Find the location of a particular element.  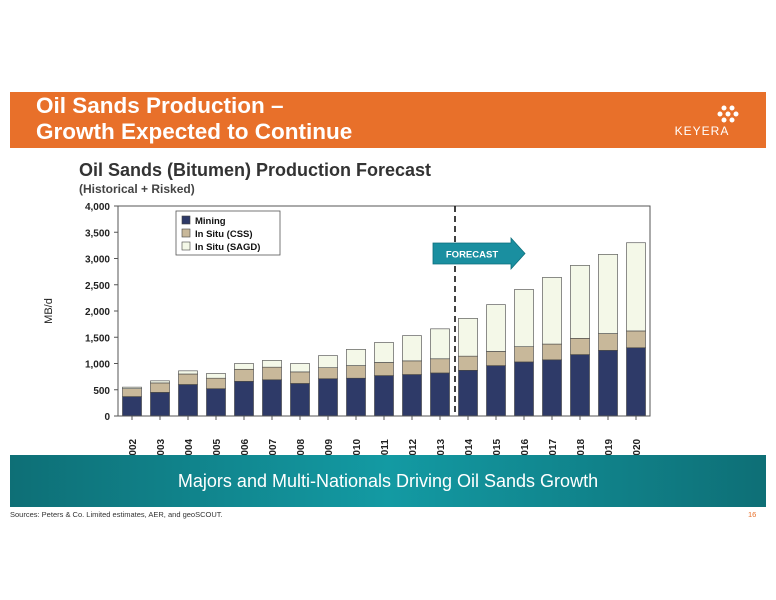

legend-label: In Situ (SAGD) is located at coordinates (227, 247).